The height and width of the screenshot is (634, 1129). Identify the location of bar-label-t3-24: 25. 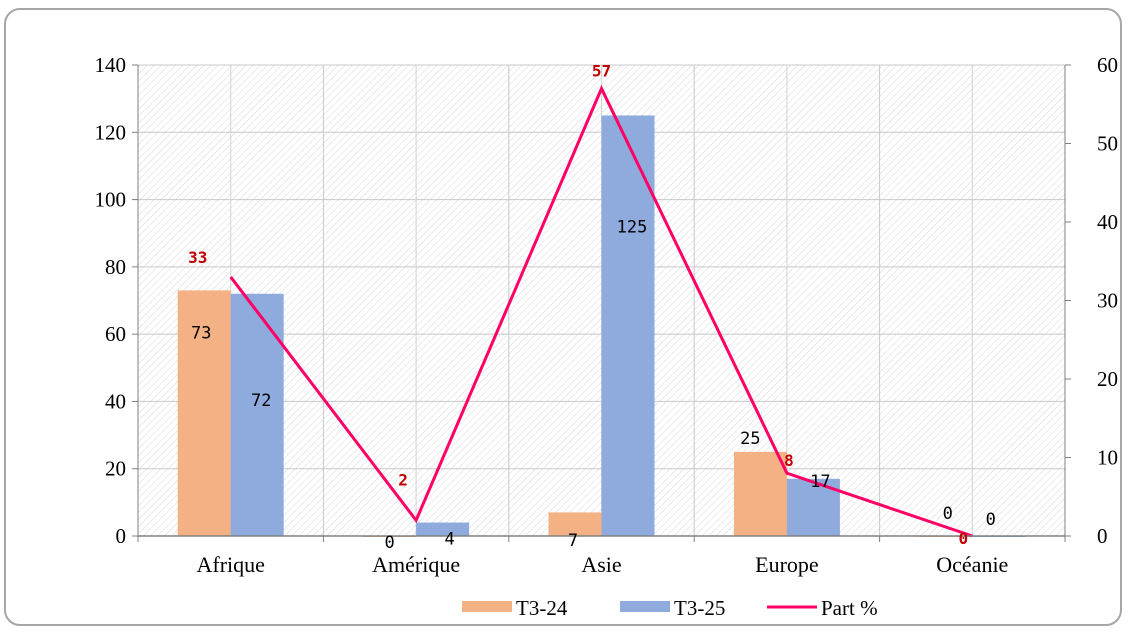
(750, 439).